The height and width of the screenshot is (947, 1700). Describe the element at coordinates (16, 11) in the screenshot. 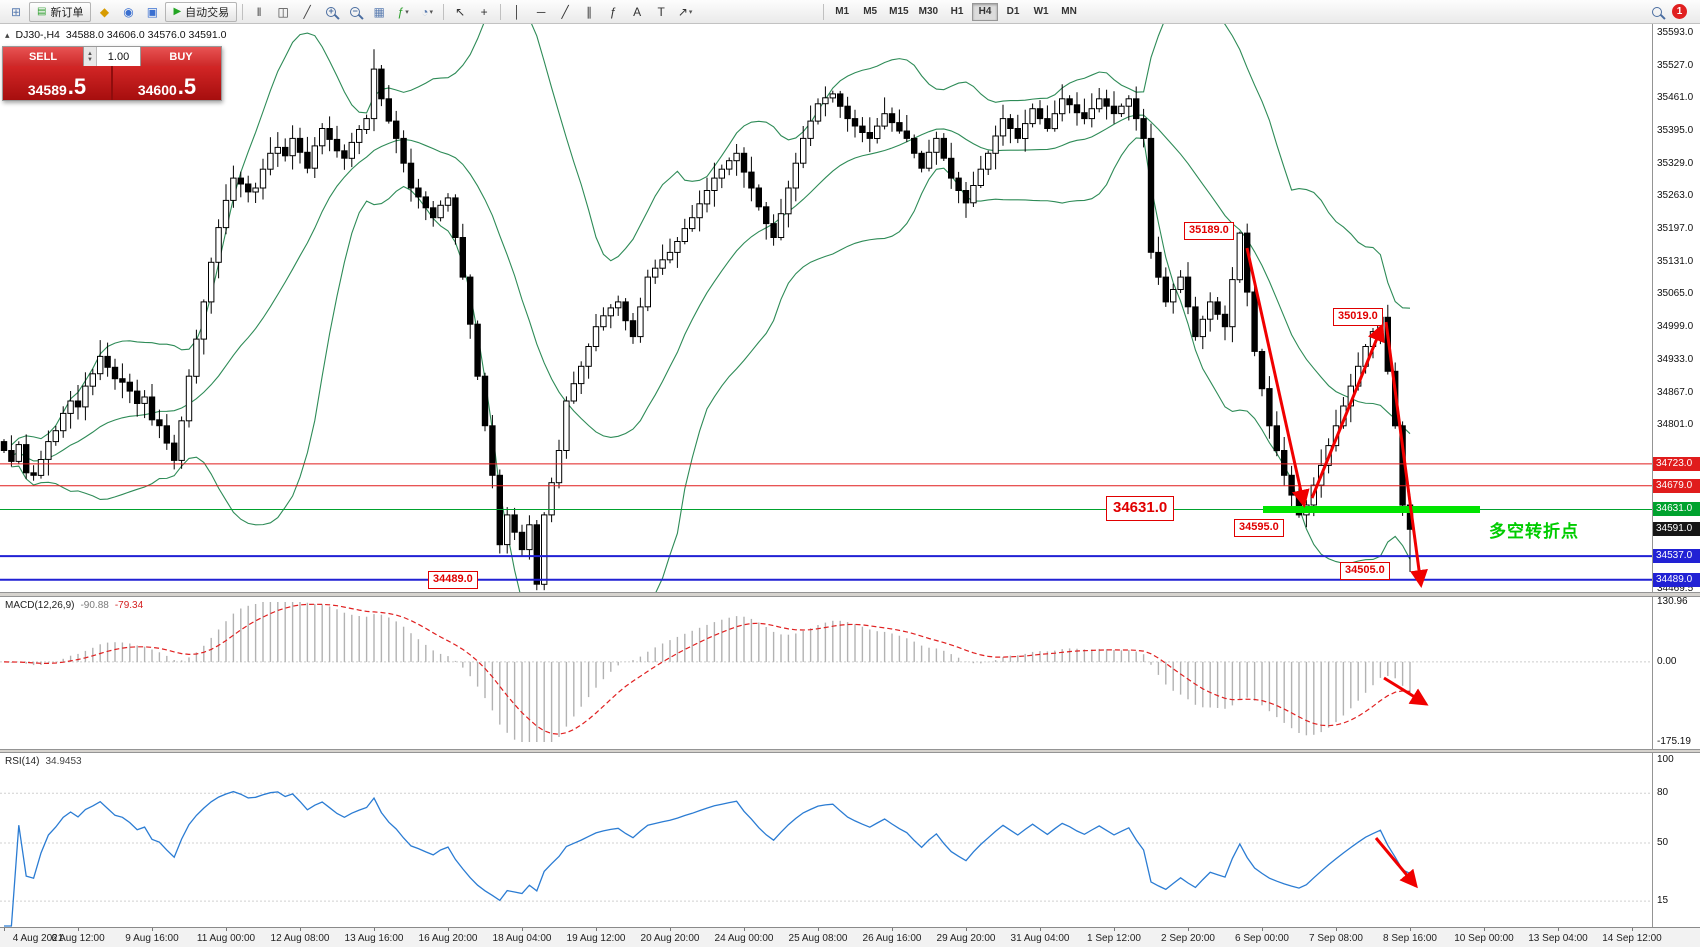

I see `new-chart-icon: ⊞` at that location.